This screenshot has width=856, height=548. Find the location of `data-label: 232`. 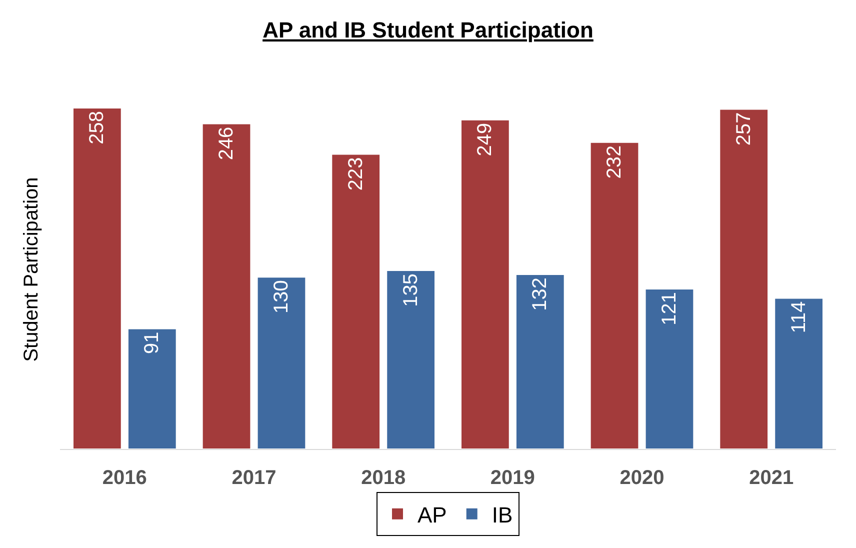

data-label: 232 is located at coordinates (615, 162).